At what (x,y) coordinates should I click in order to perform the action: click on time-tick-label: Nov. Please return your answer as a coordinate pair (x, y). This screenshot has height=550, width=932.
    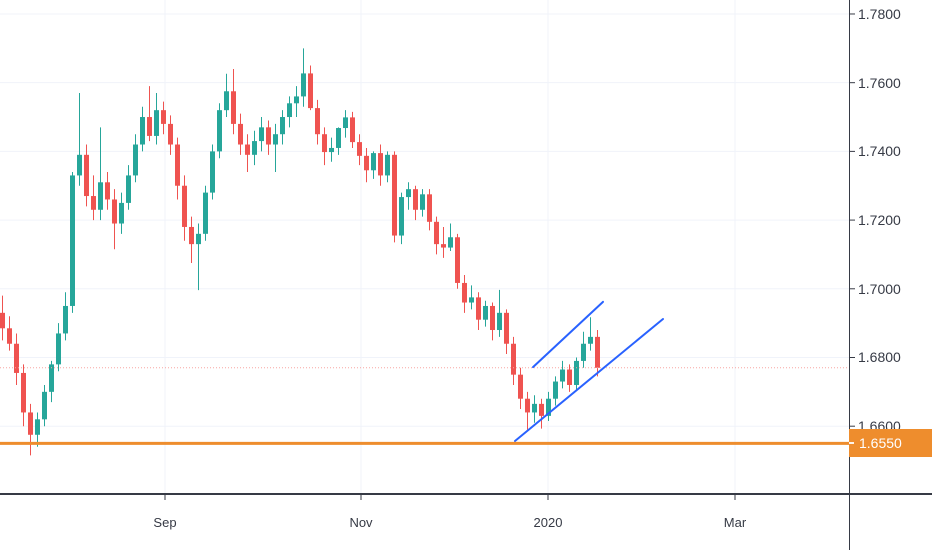
    Looking at the image, I should click on (361, 522).